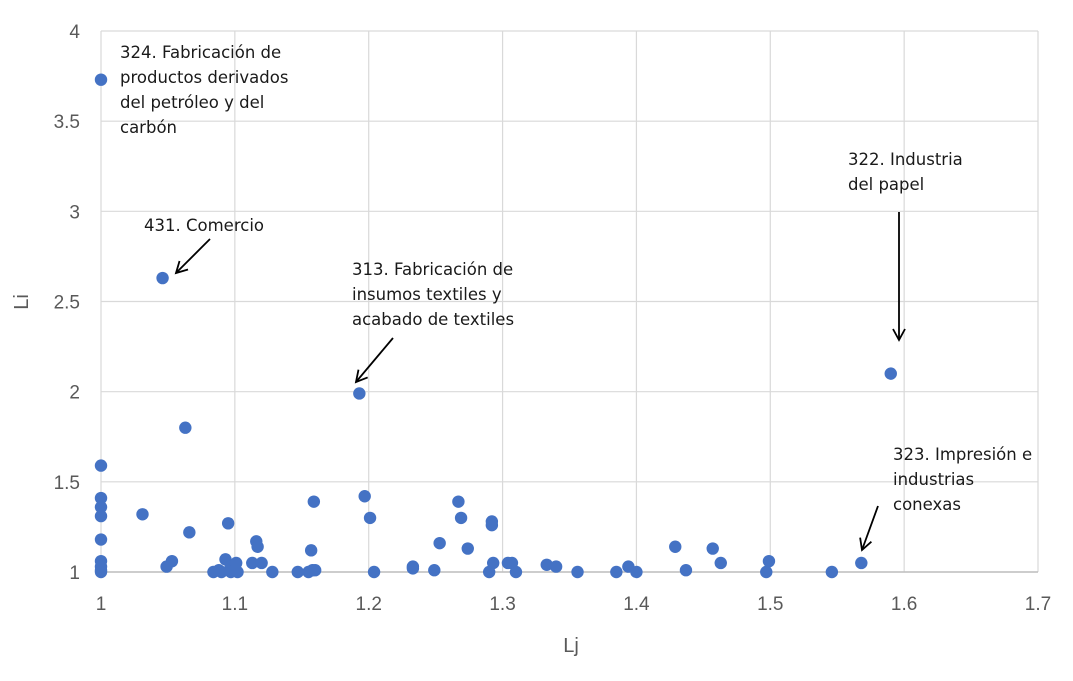 The height and width of the screenshot is (681, 1073). Describe the element at coordinates (200, 52) in the screenshot. I see `annotation-0-line-0: 324. Fabricación de` at that location.